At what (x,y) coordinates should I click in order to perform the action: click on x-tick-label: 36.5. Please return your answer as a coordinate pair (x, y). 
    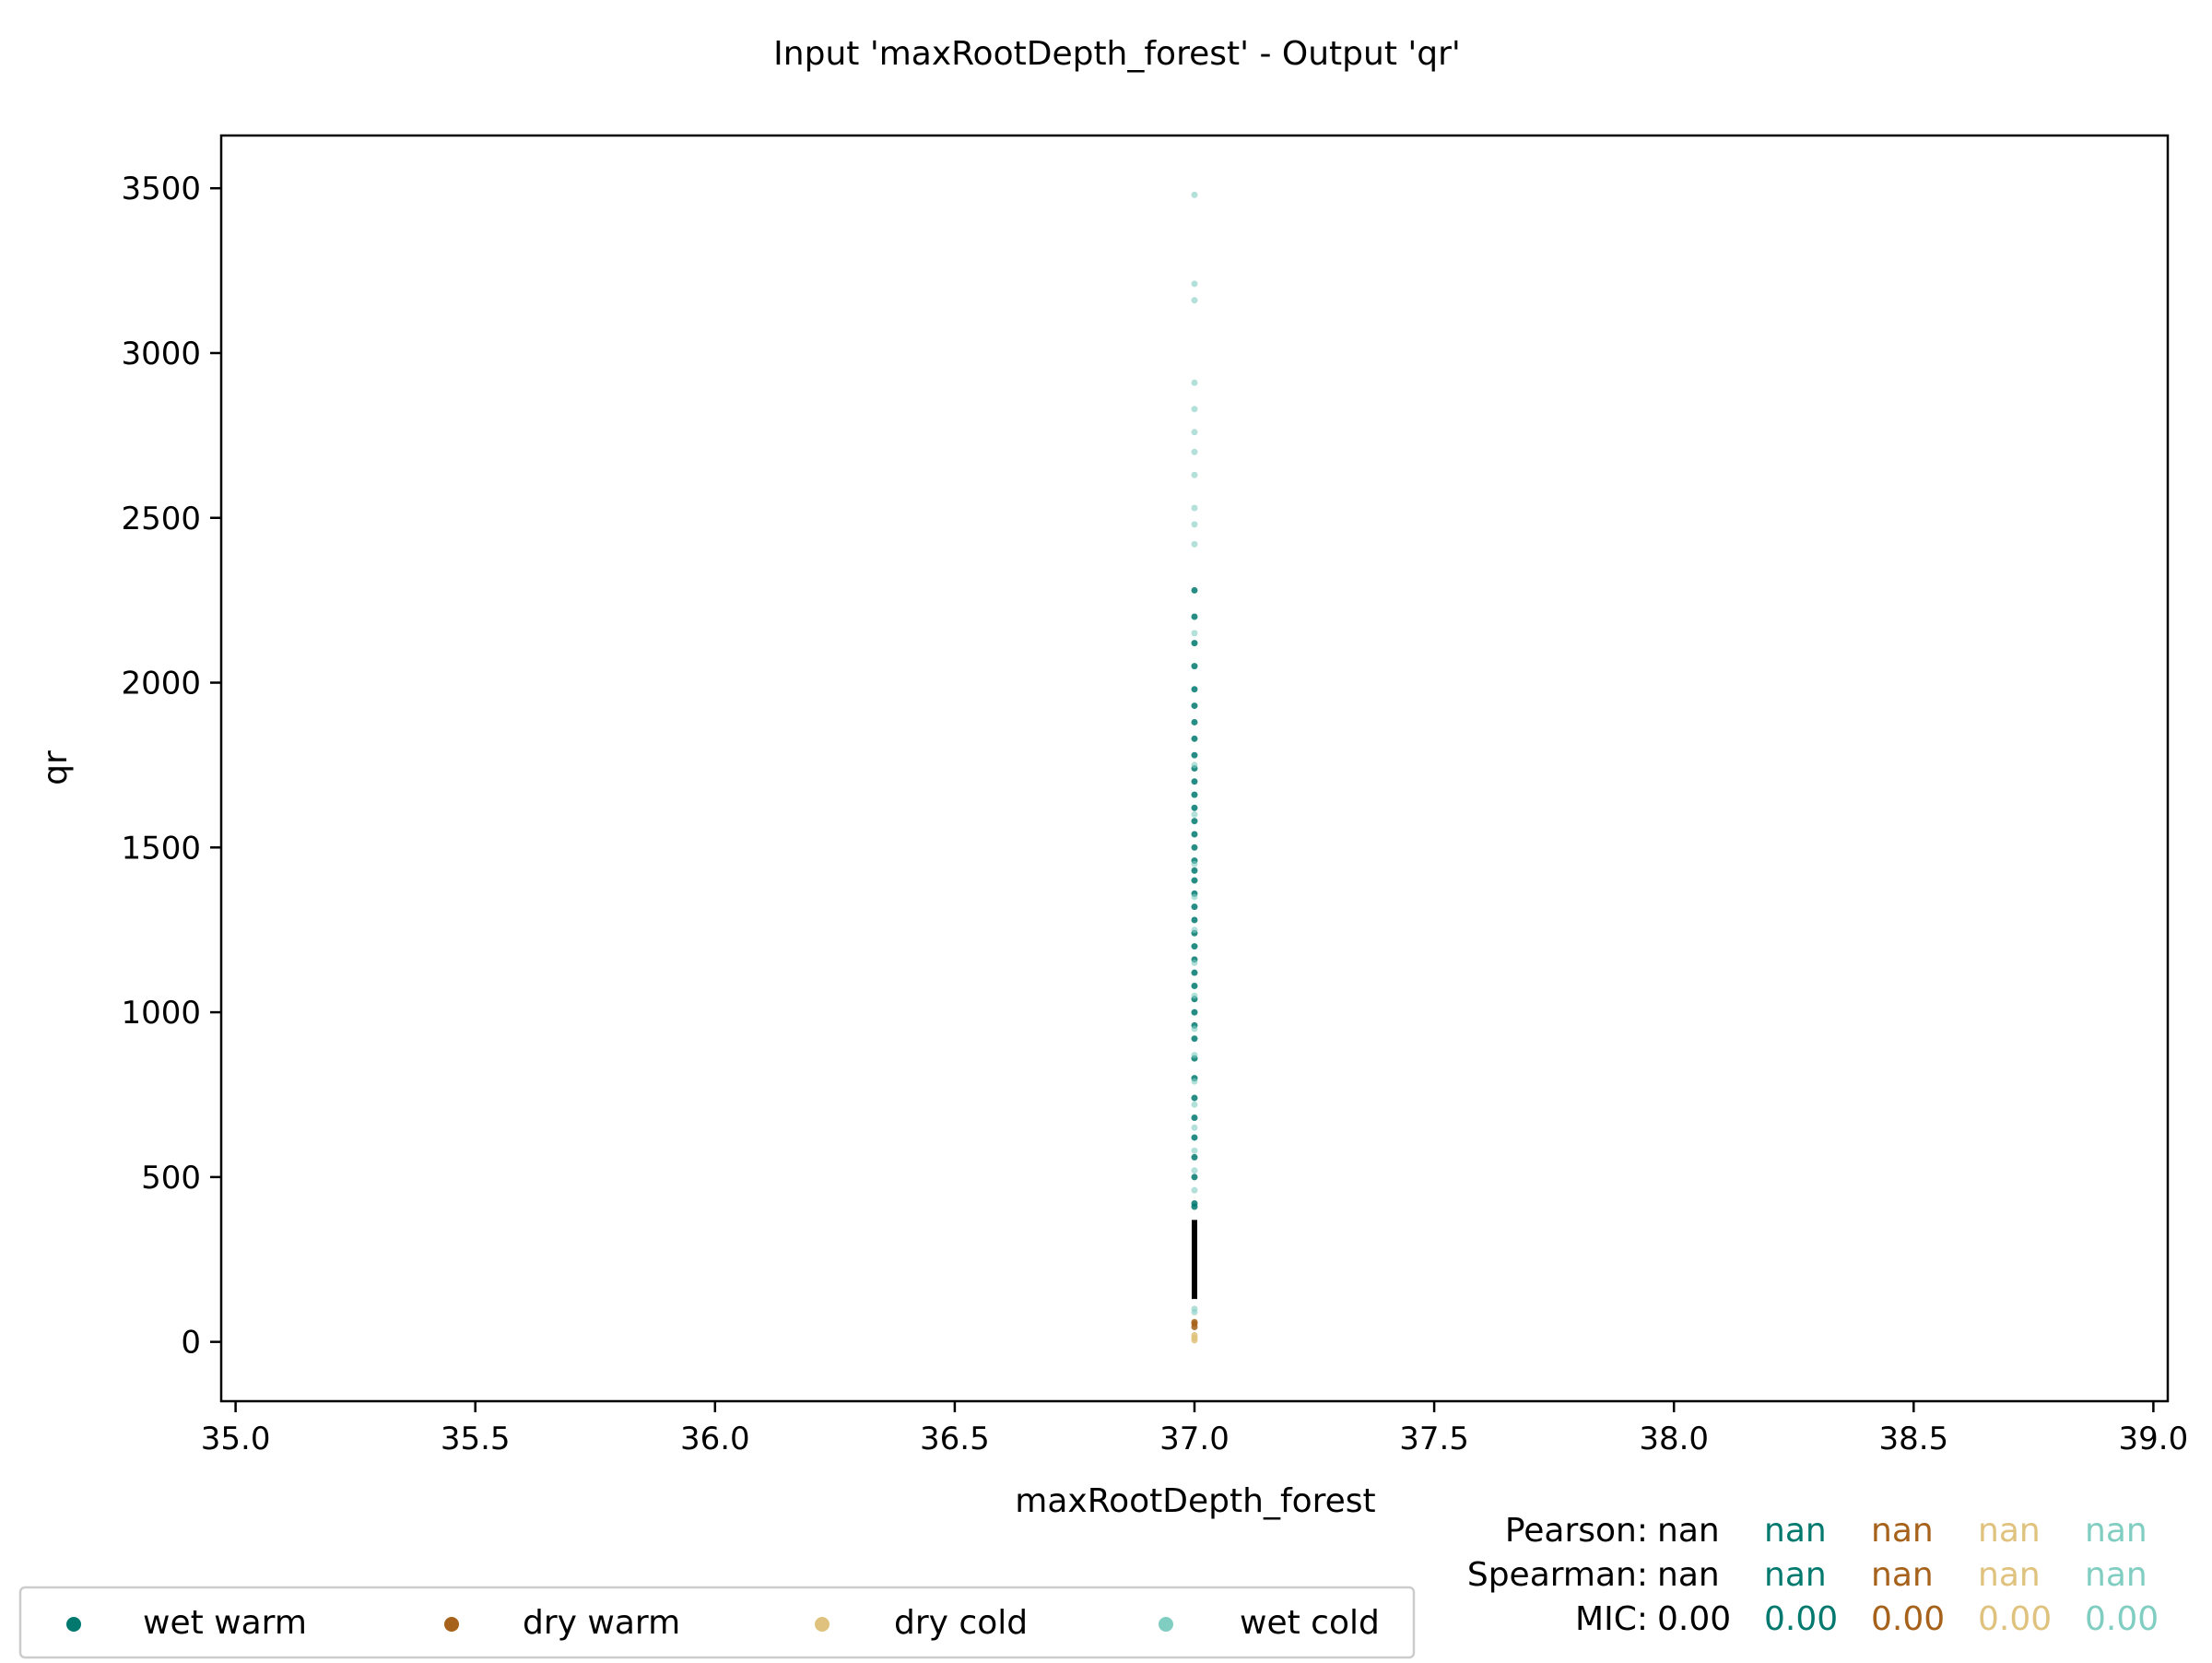
    Looking at the image, I should click on (955, 1439).